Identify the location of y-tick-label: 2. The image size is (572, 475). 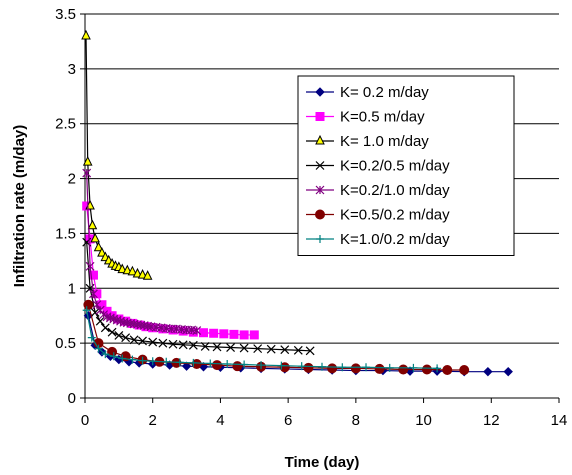
(72, 179).